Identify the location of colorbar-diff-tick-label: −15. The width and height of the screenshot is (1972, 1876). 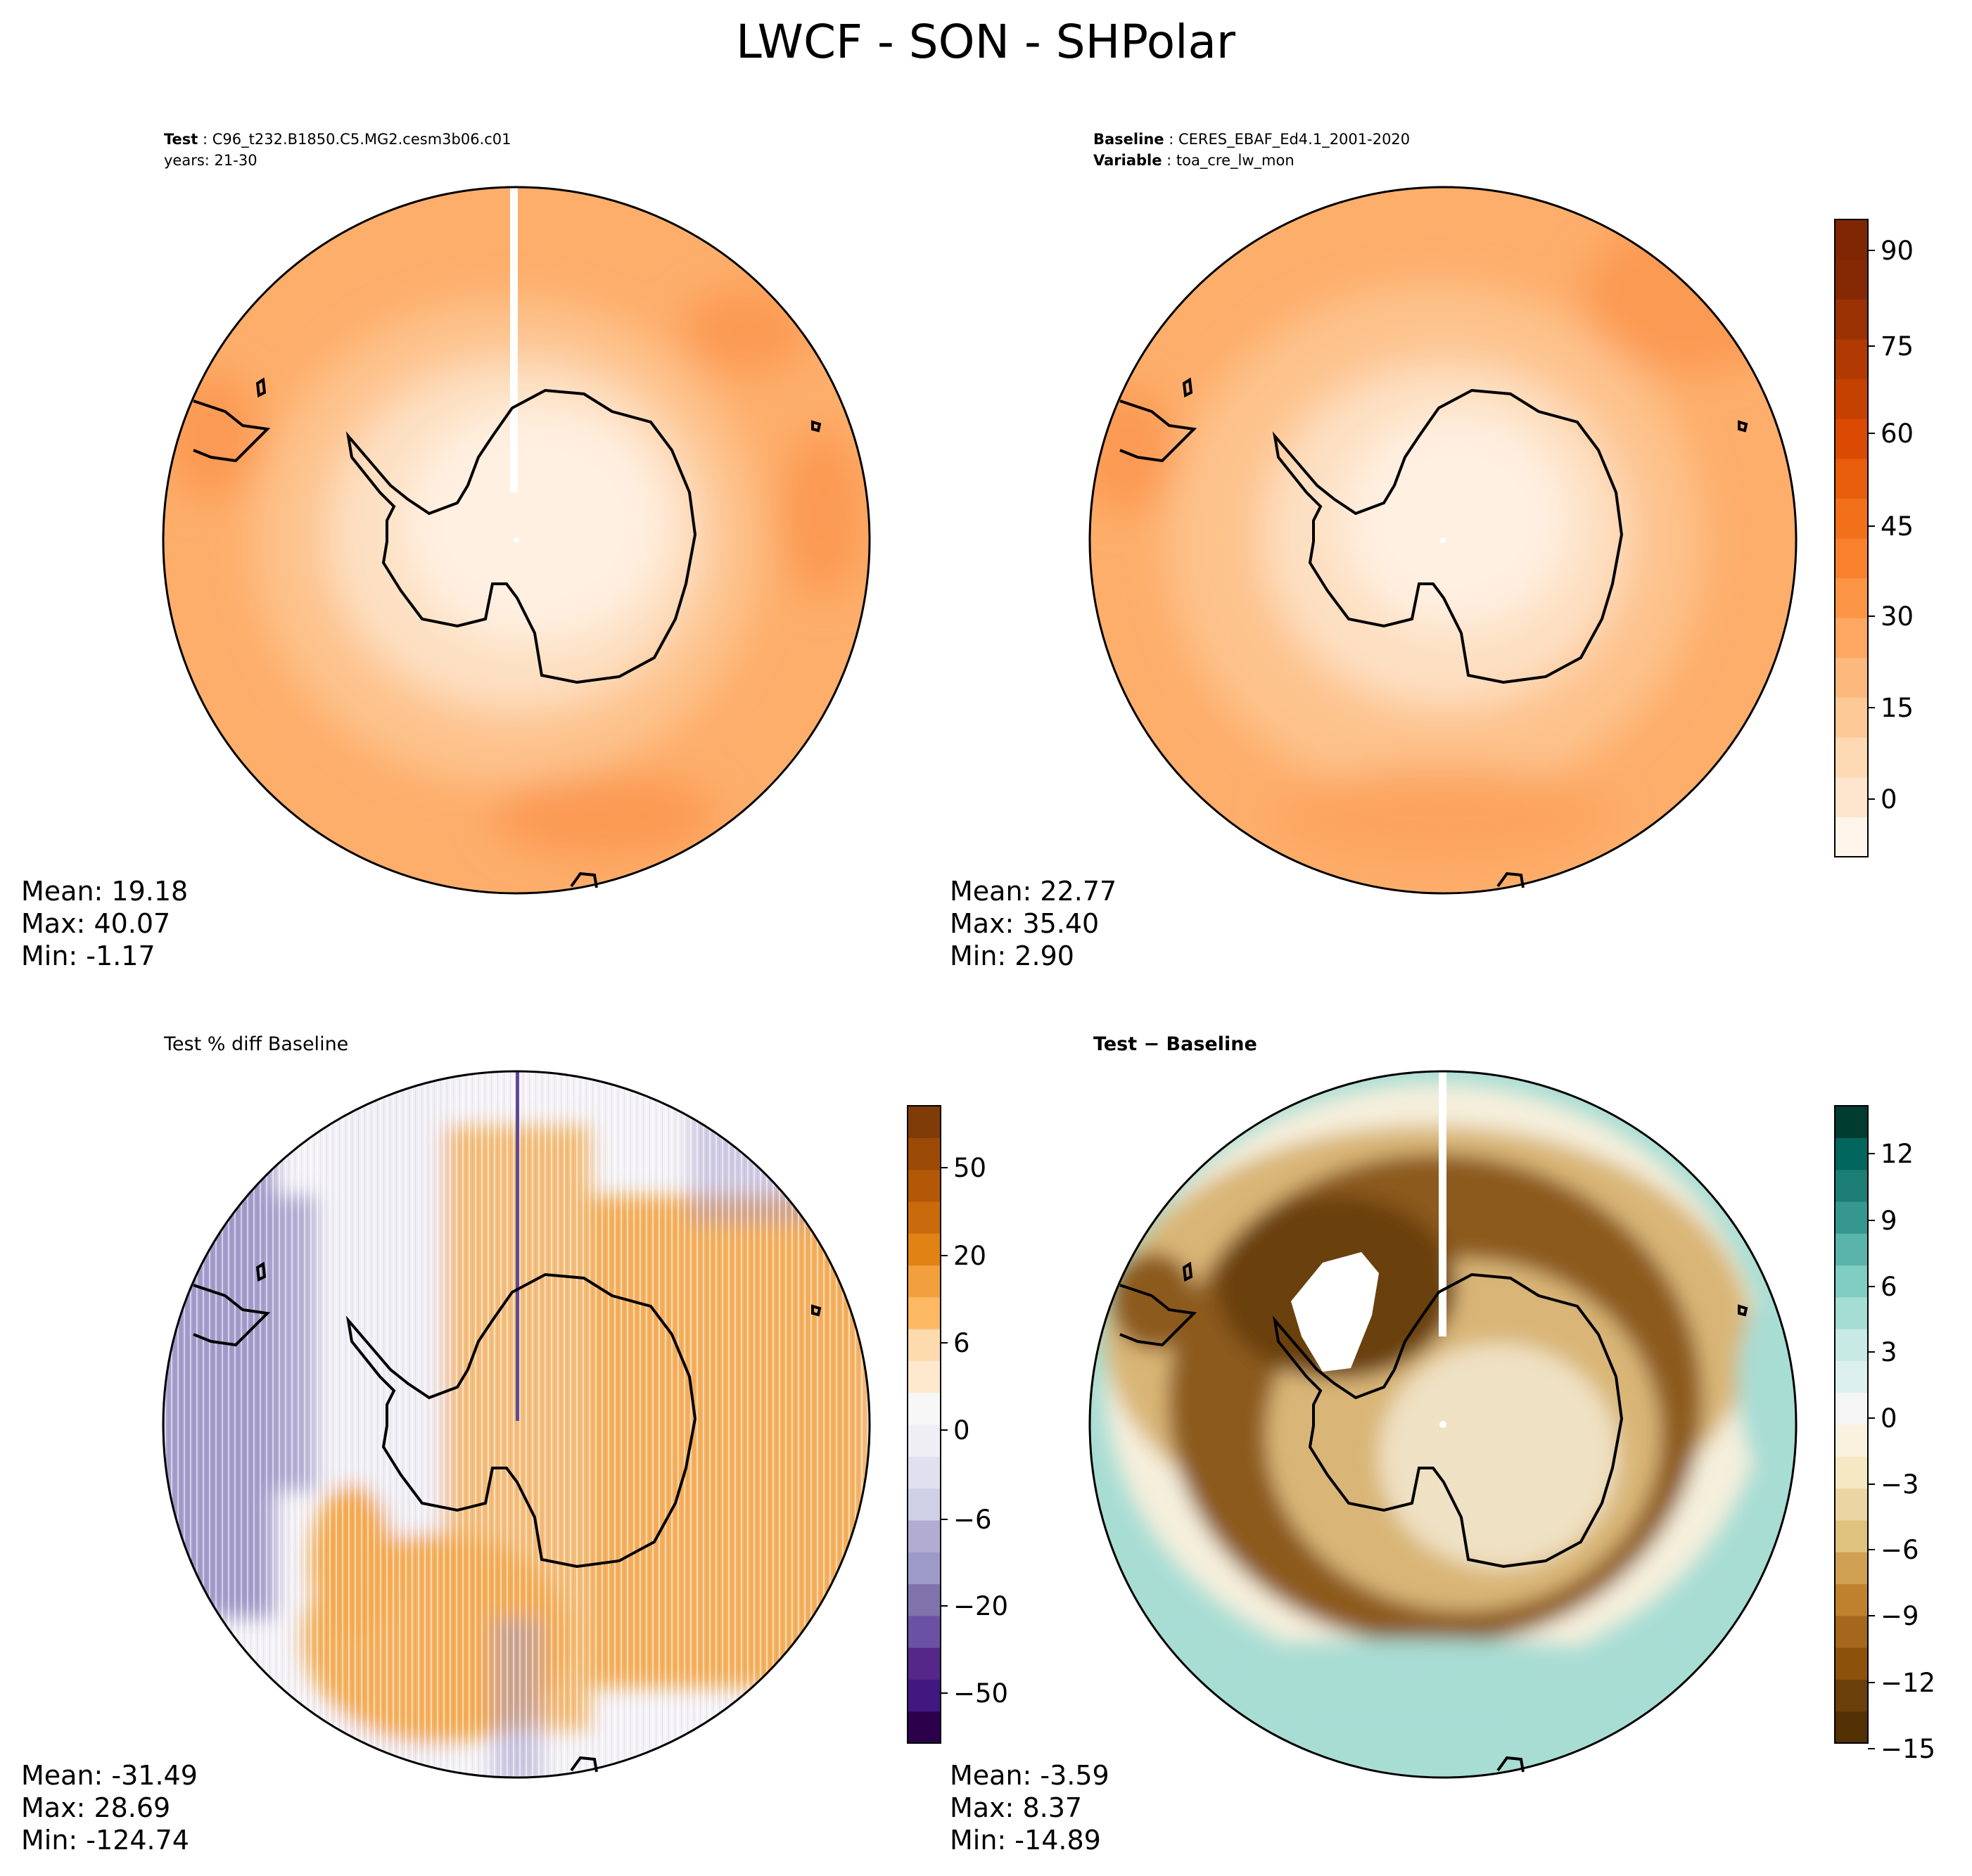
(1908, 1749).